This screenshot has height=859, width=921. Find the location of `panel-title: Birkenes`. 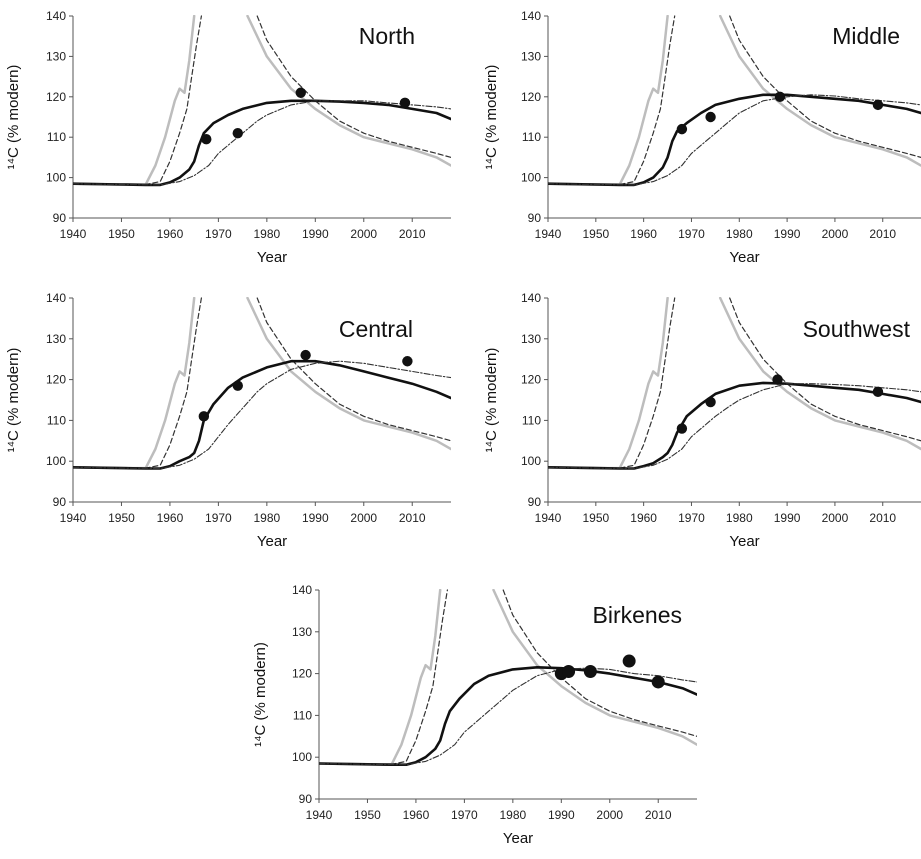

panel-title: Birkenes is located at coordinates (637, 615).